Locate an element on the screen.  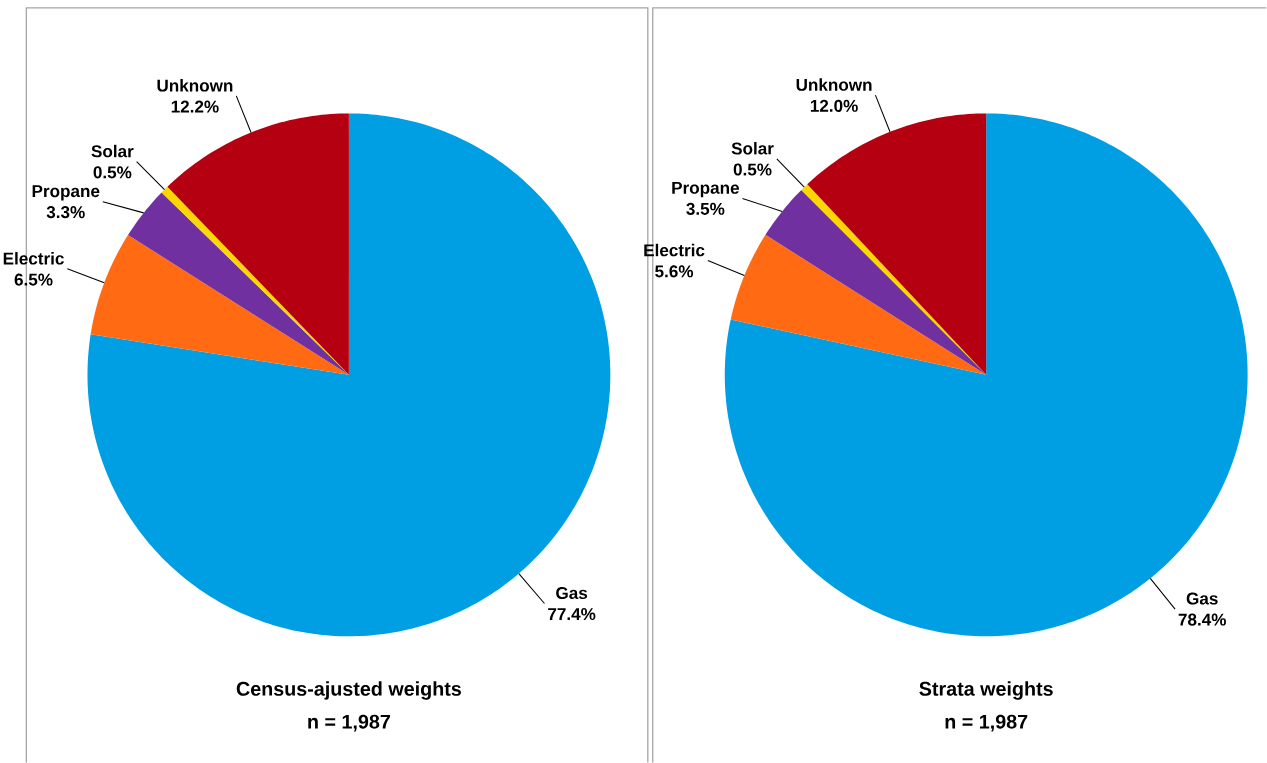
text: Strata weights is located at coordinates (986, 690).